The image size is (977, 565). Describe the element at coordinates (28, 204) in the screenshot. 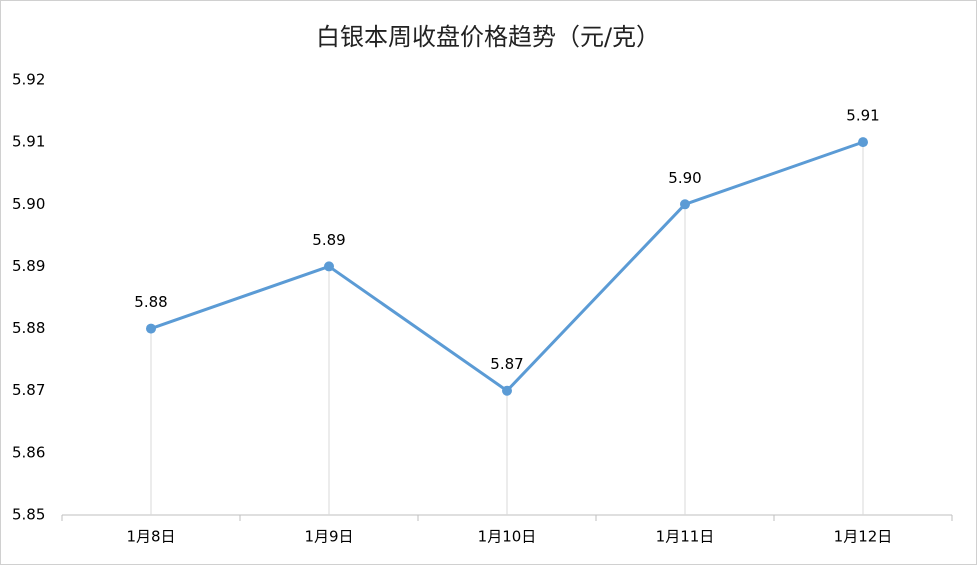

I see `y-tick-label: 5.90` at that location.